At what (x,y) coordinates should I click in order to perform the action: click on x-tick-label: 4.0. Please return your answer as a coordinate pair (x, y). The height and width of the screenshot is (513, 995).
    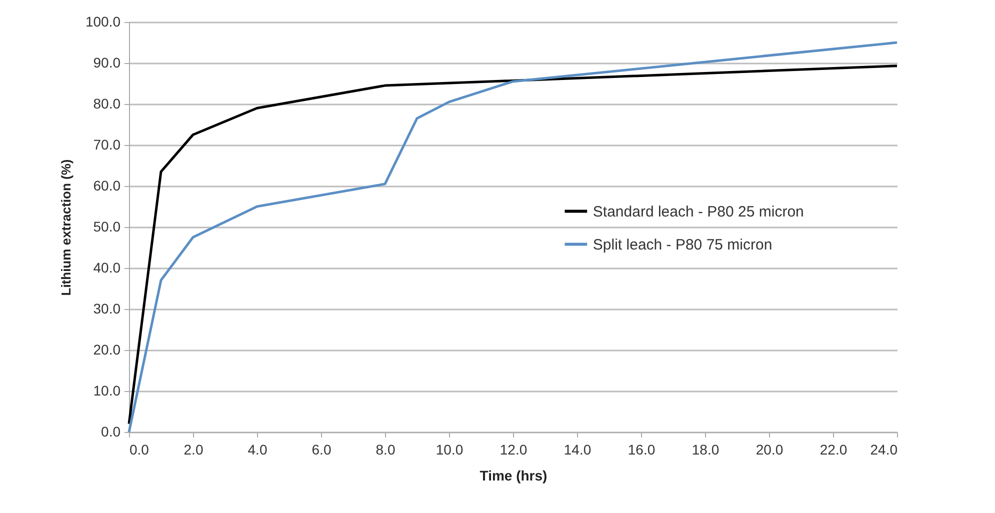
    Looking at the image, I should click on (258, 450).